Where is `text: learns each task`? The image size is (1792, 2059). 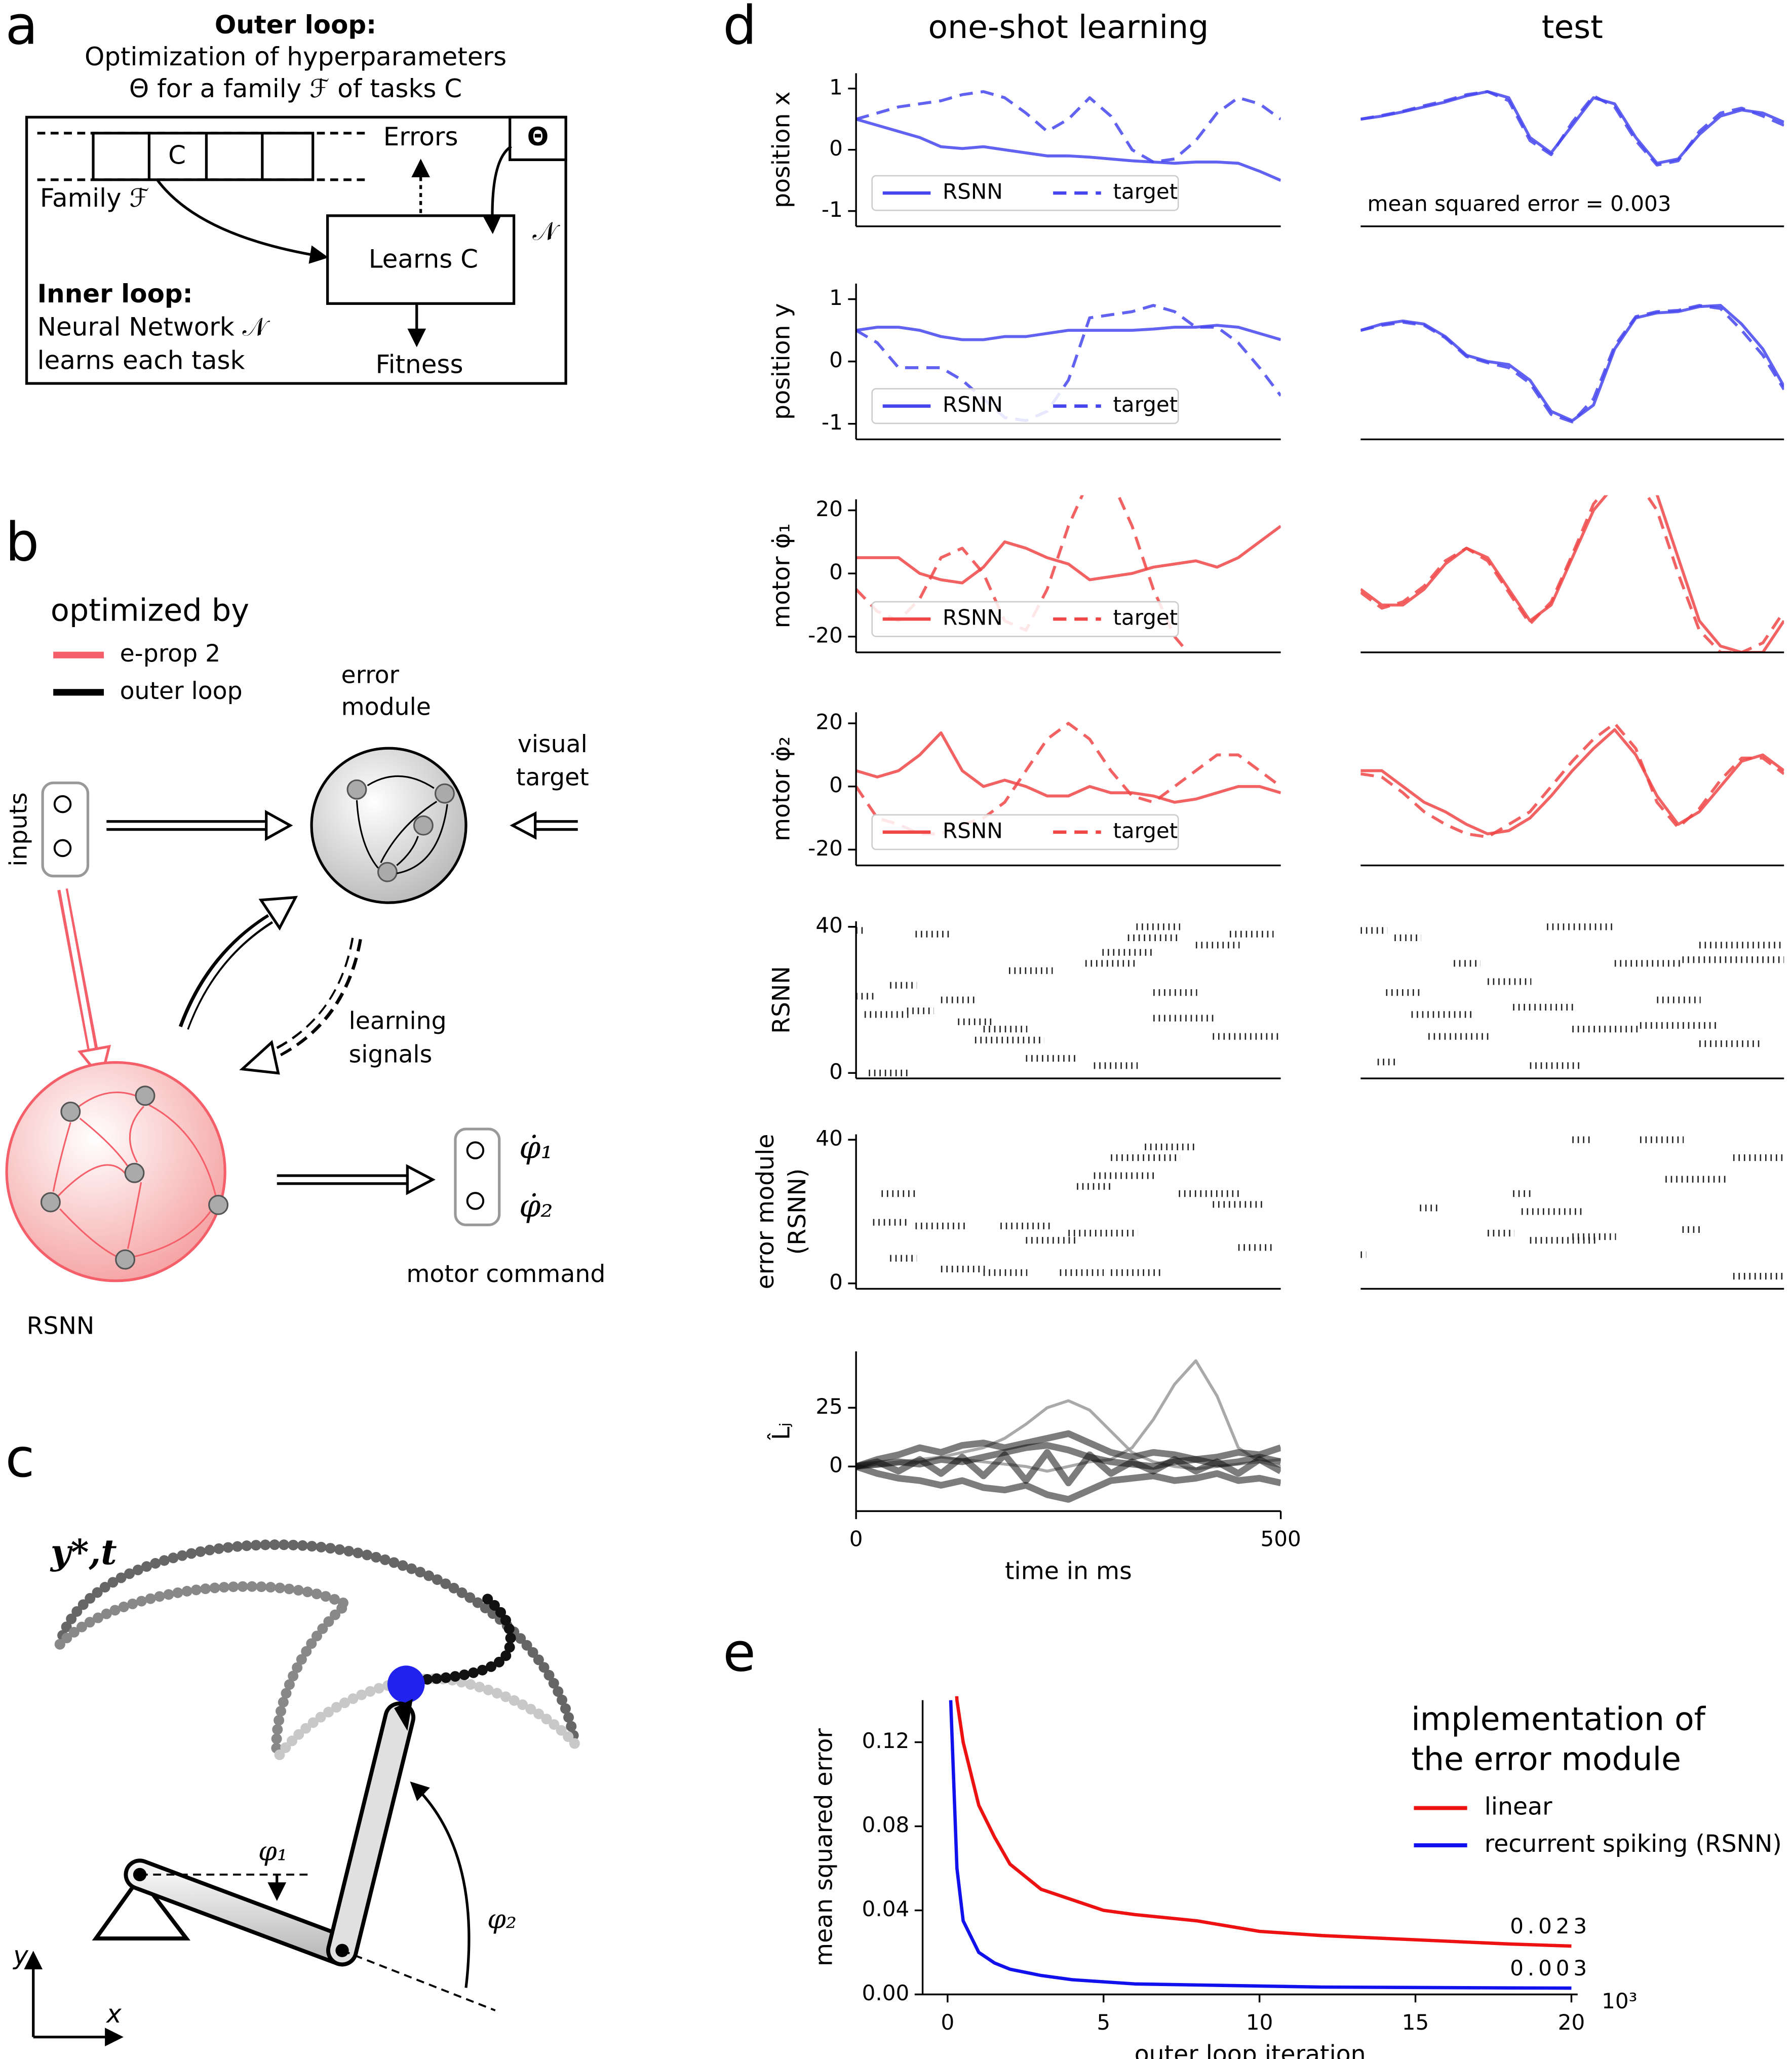 text: learns each task is located at coordinates (141, 360).